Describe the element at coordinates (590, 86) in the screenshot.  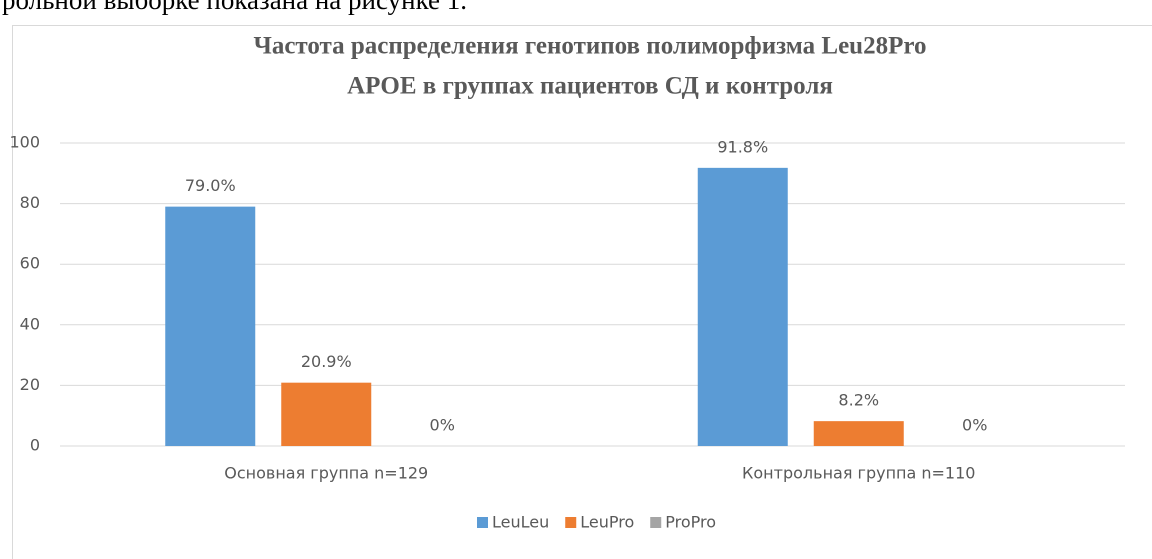
I see `chart-subtitle: APOE в группах пациентов СД и контроля` at that location.